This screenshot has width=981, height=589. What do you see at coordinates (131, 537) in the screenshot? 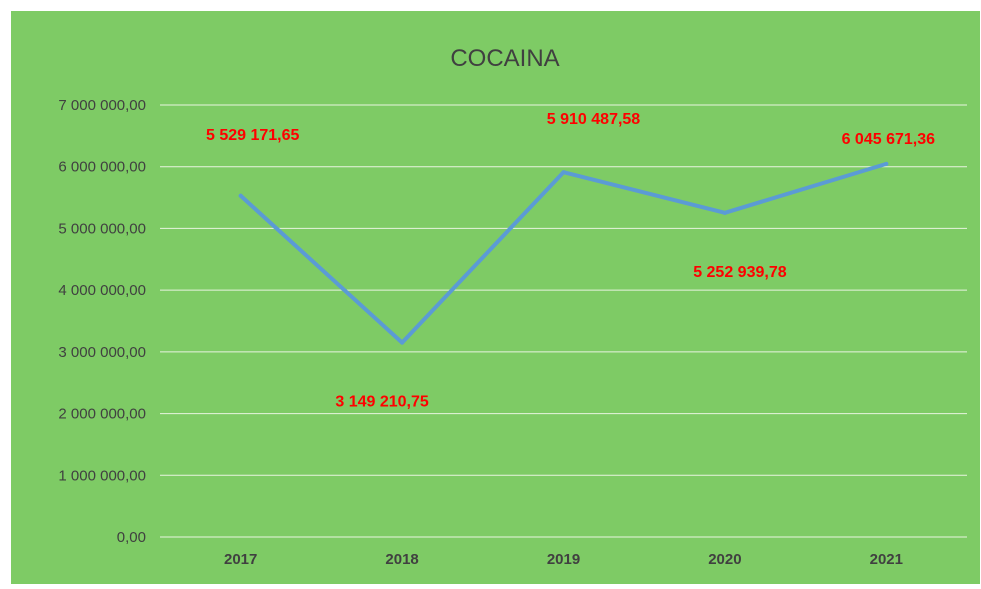
I see `y-tick-label: 0,00` at bounding box center [131, 537].